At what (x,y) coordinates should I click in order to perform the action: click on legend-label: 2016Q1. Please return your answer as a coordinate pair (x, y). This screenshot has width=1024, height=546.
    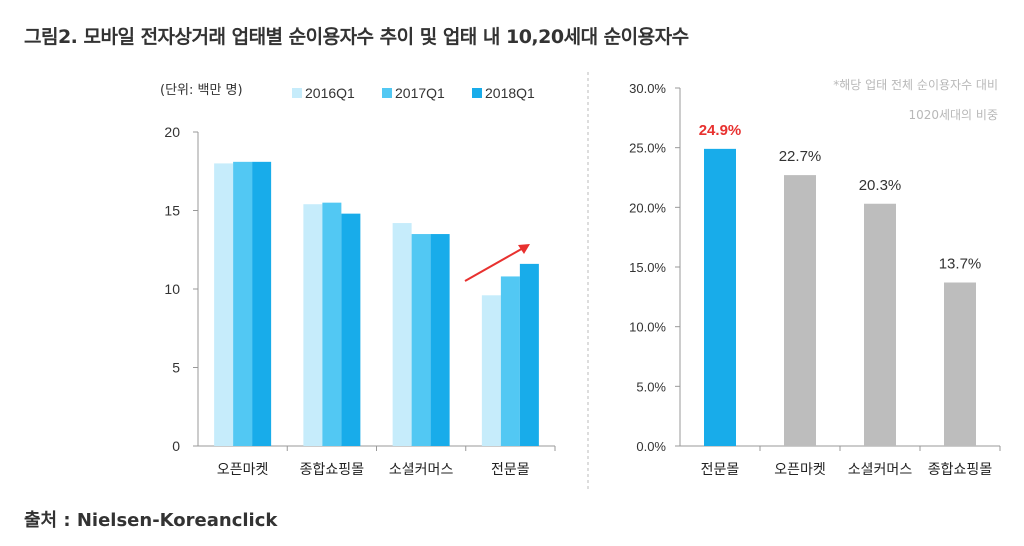
    Looking at the image, I should click on (330, 93).